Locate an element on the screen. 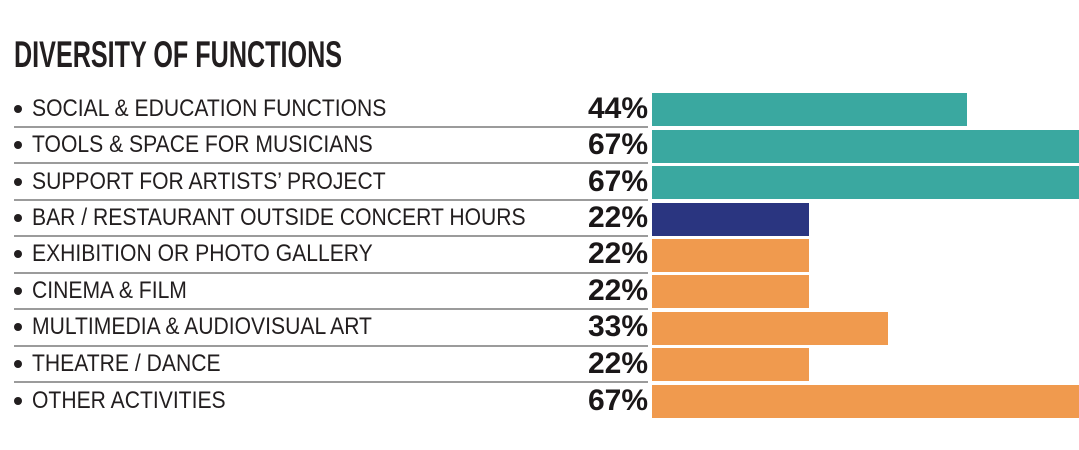 The width and height of the screenshot is (1079, 450). row-label-area: CINEMA & FILM 22% is located at coordinates (331, 292).